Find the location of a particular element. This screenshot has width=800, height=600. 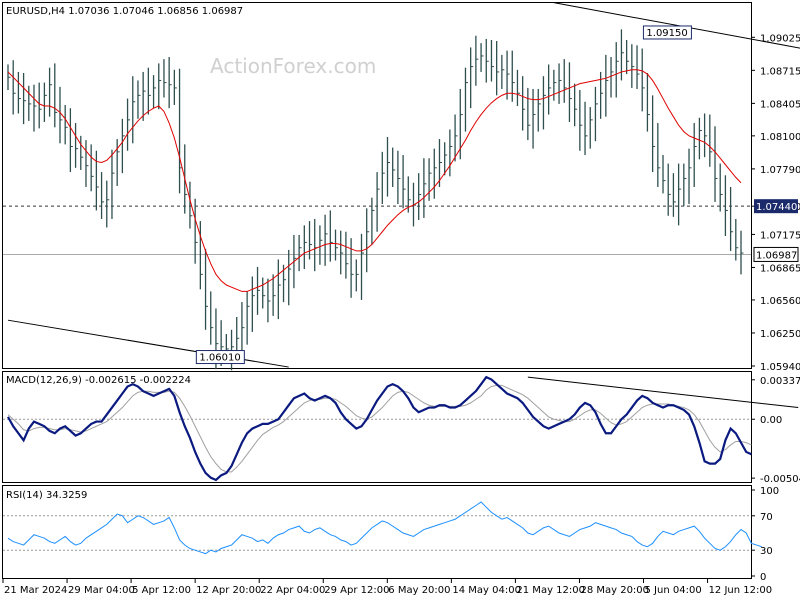

rsi-tick-label: 0 is located at coordinates (763, 577).